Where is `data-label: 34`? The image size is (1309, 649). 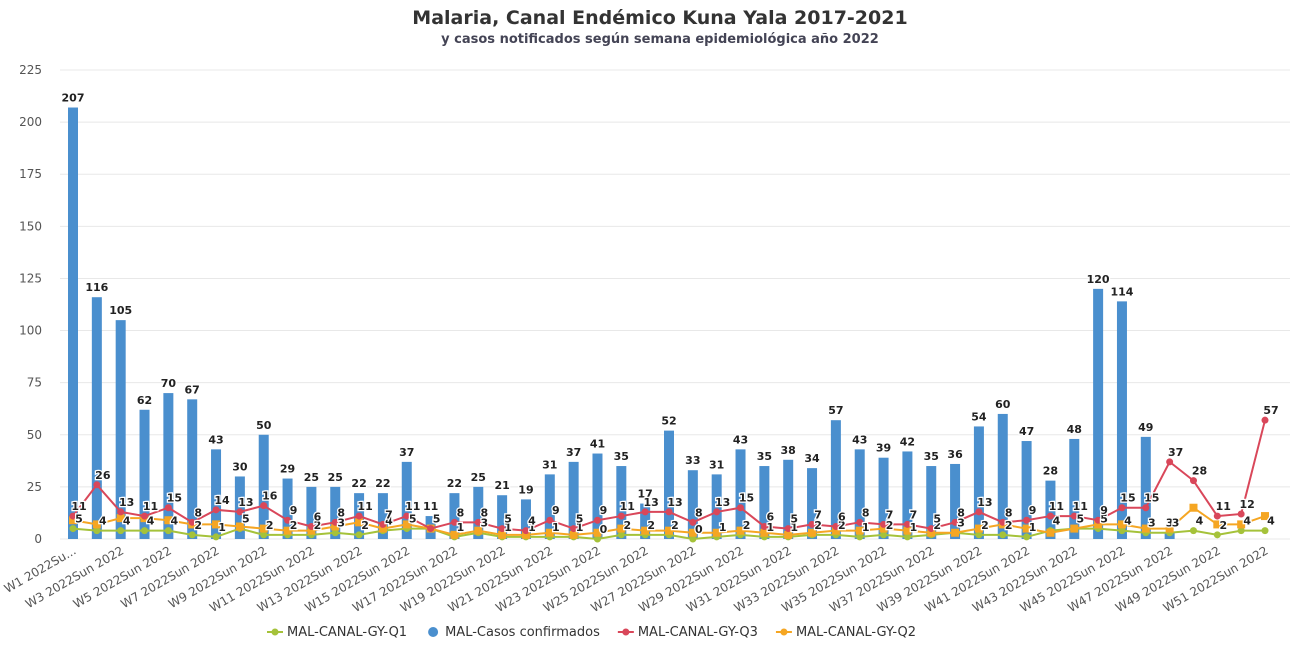 data-label: 34 is located at coordinates (812, 458).